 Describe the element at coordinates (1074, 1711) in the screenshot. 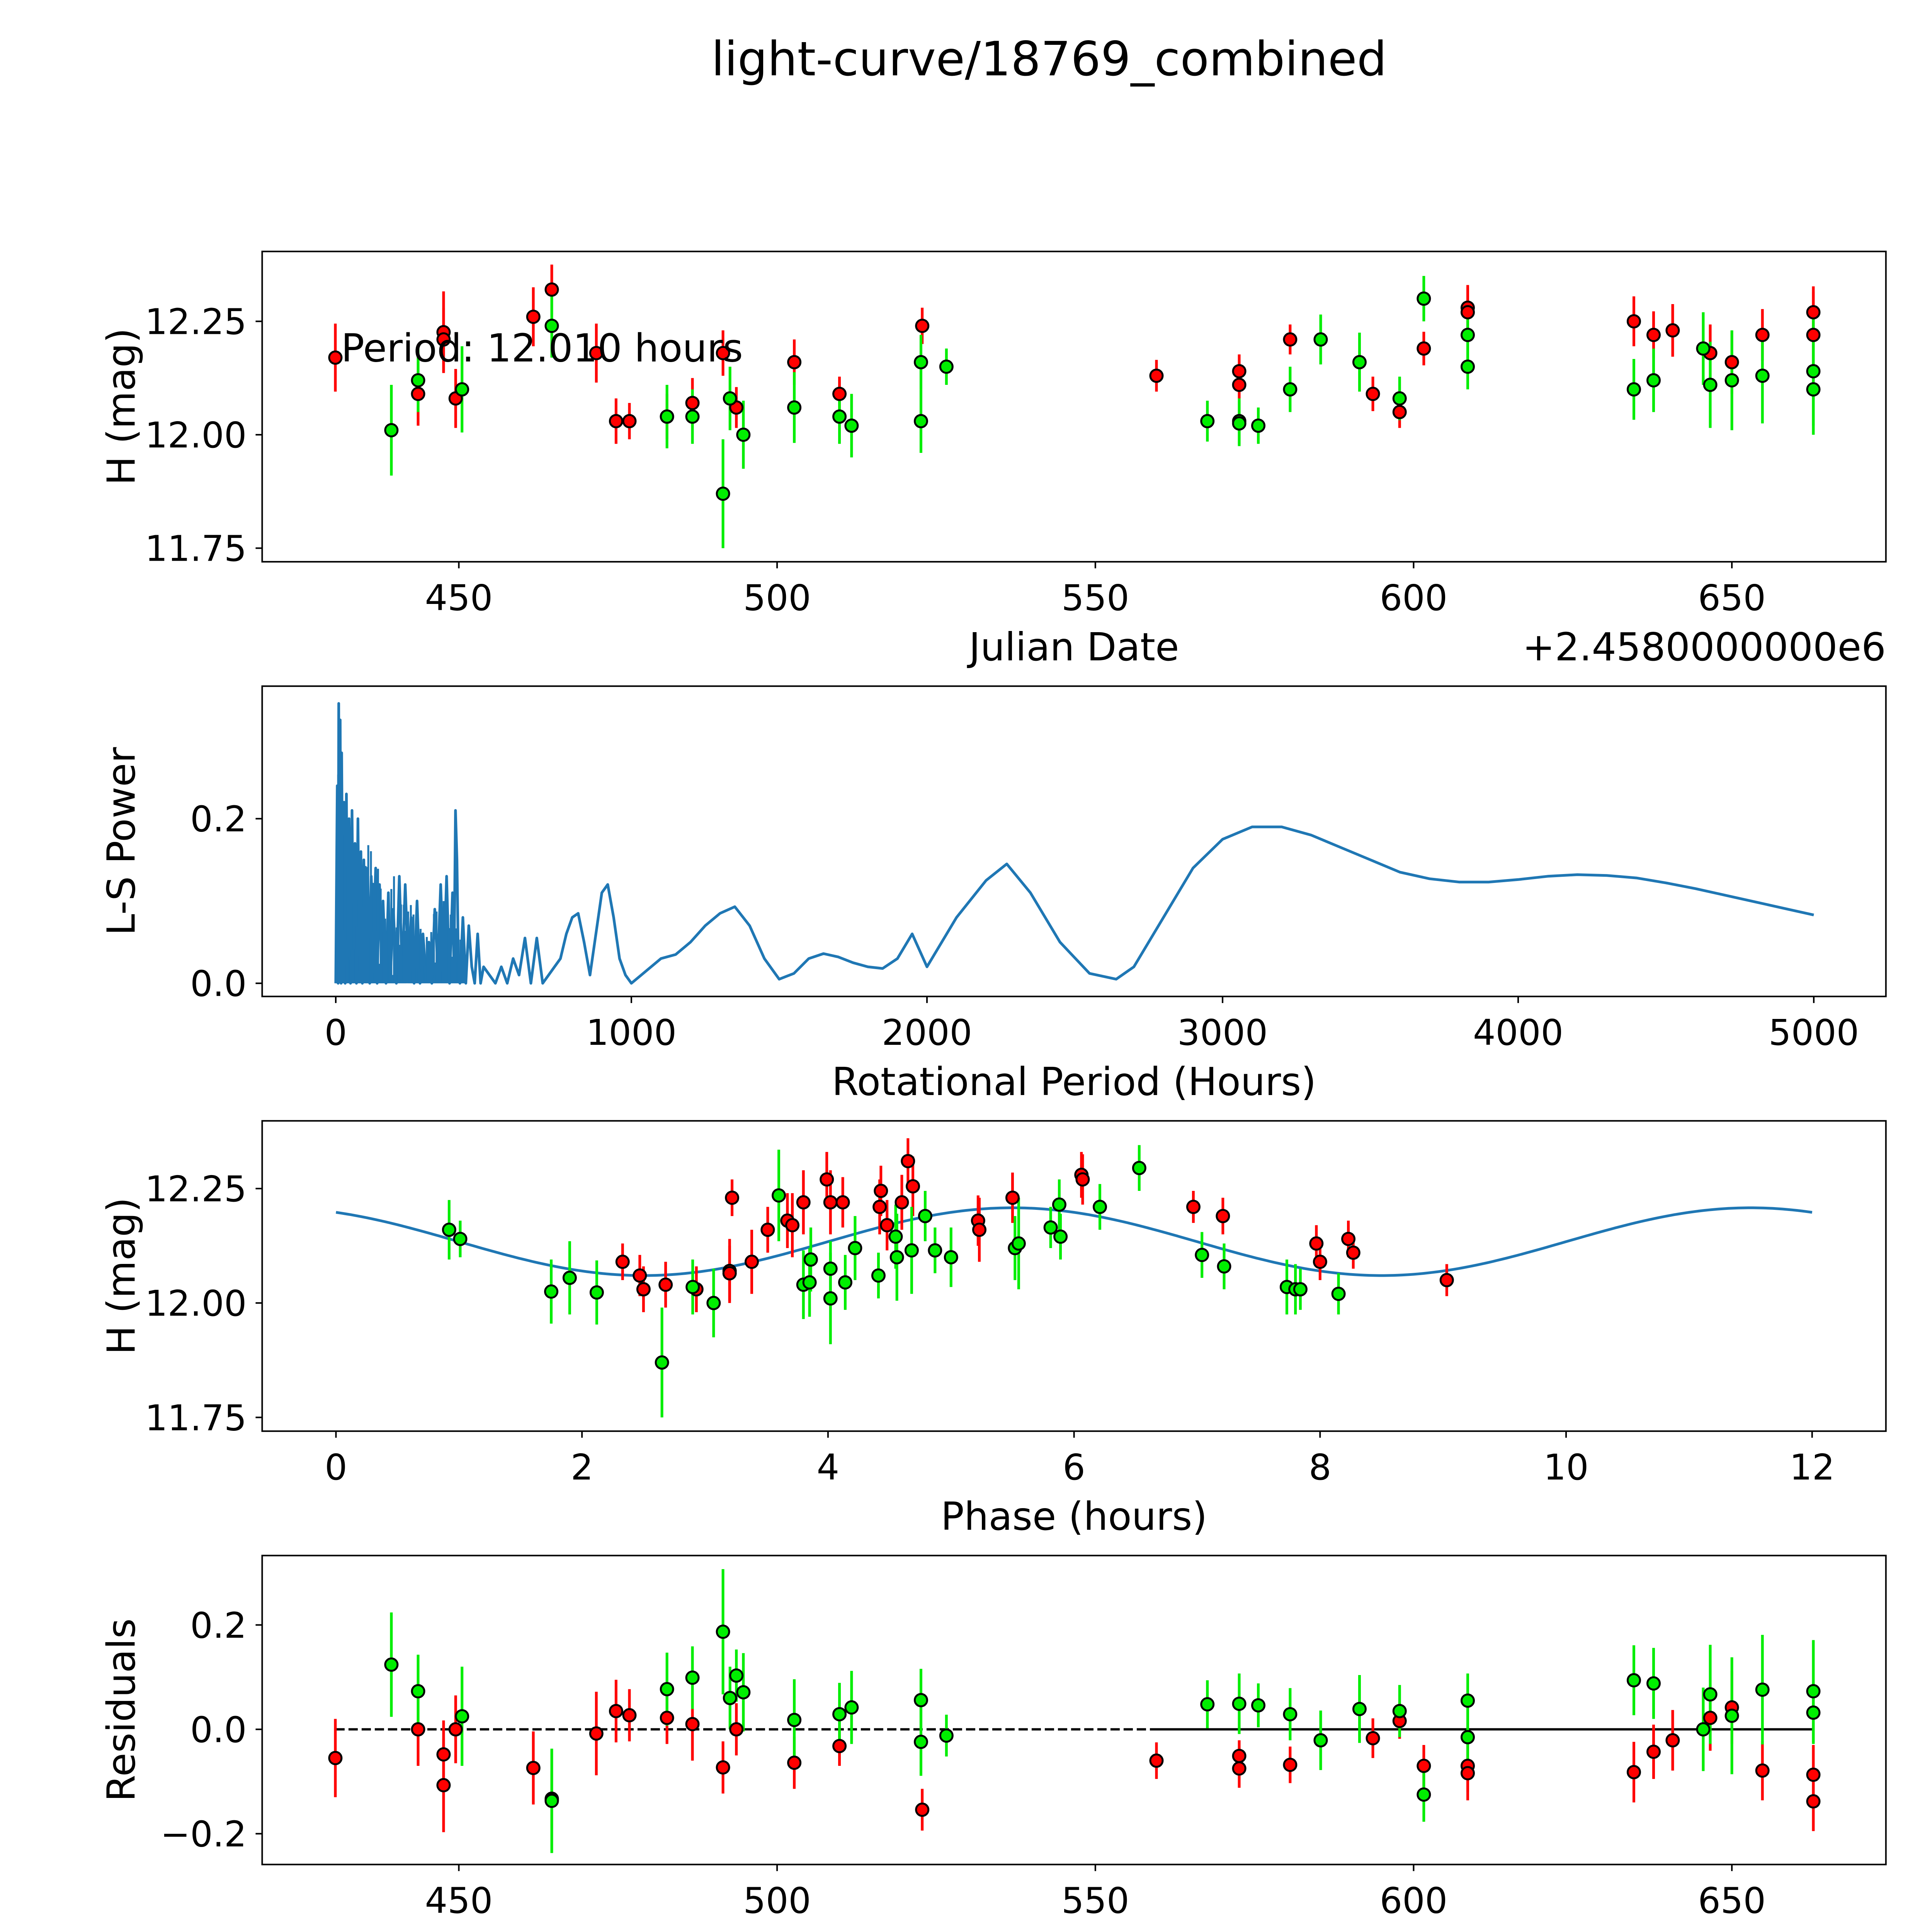

I see `plot-area` at that location.